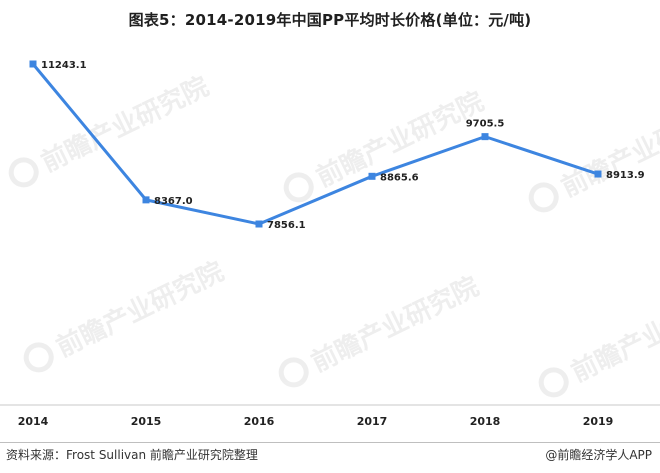 This screenshot has width=660, height=473. I want to click on x-tick-label: 2017, so click(372, 421).